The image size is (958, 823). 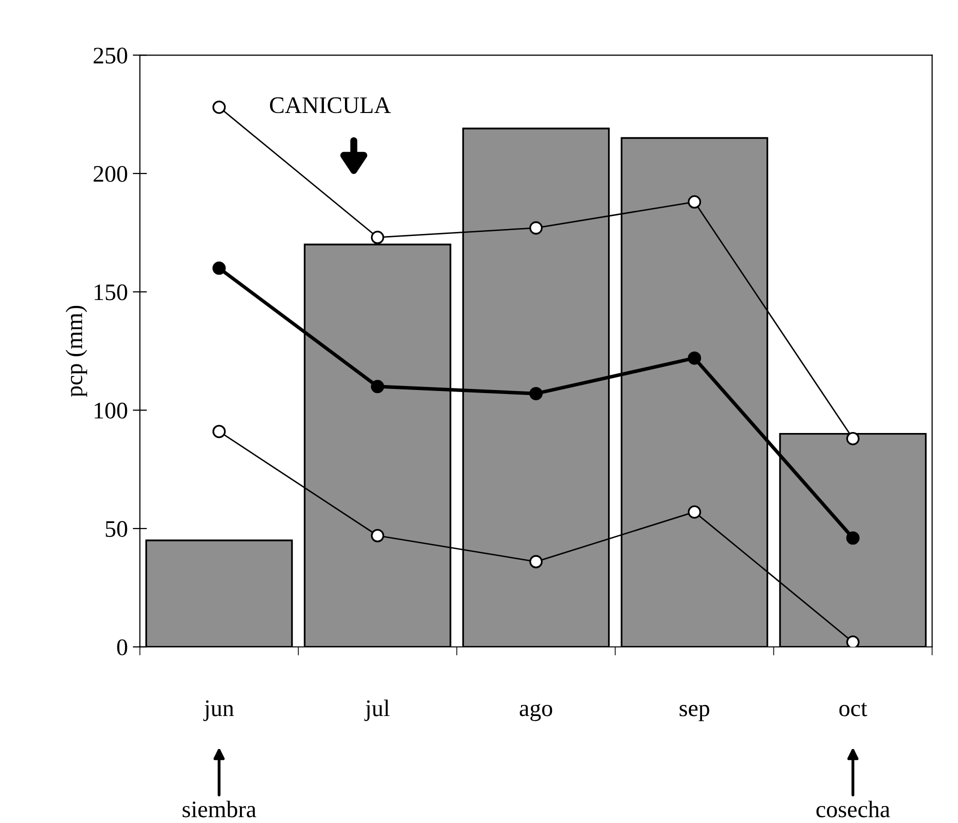 What do you see at coordinates (218, 711) in the screenshot?
I see `x-tick-label: jun` at bounding box center [218, 711].